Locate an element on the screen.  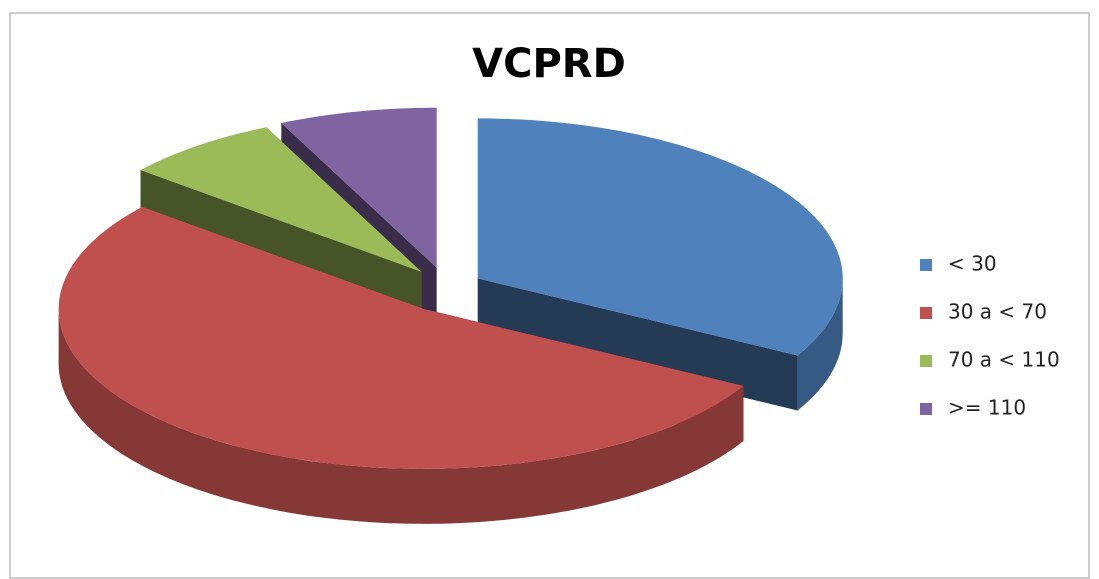
slice-wall is located at coordinates (637, 344).